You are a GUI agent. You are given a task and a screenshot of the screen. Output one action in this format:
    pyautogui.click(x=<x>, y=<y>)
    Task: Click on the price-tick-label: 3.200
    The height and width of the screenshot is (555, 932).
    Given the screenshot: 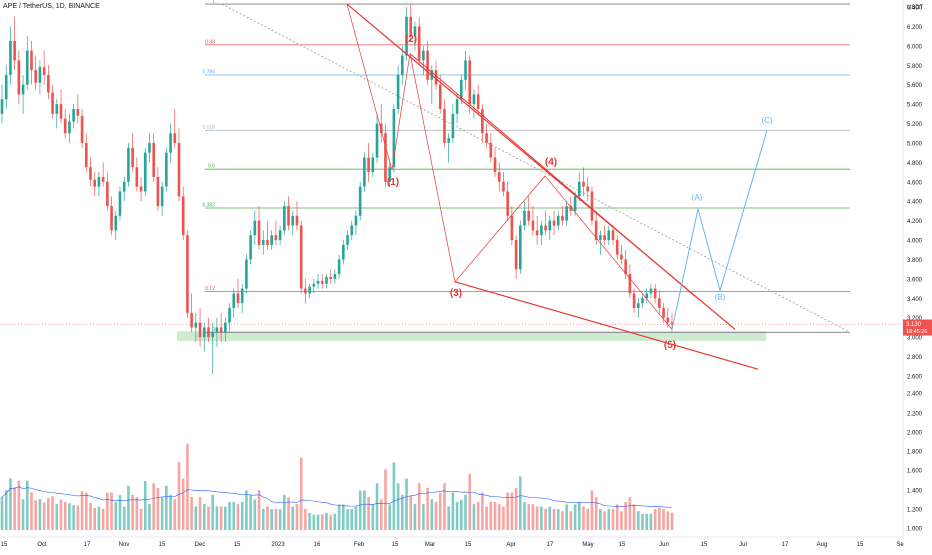 What is the action you would take?
    pyautogui.click(x=915, y=319)
    